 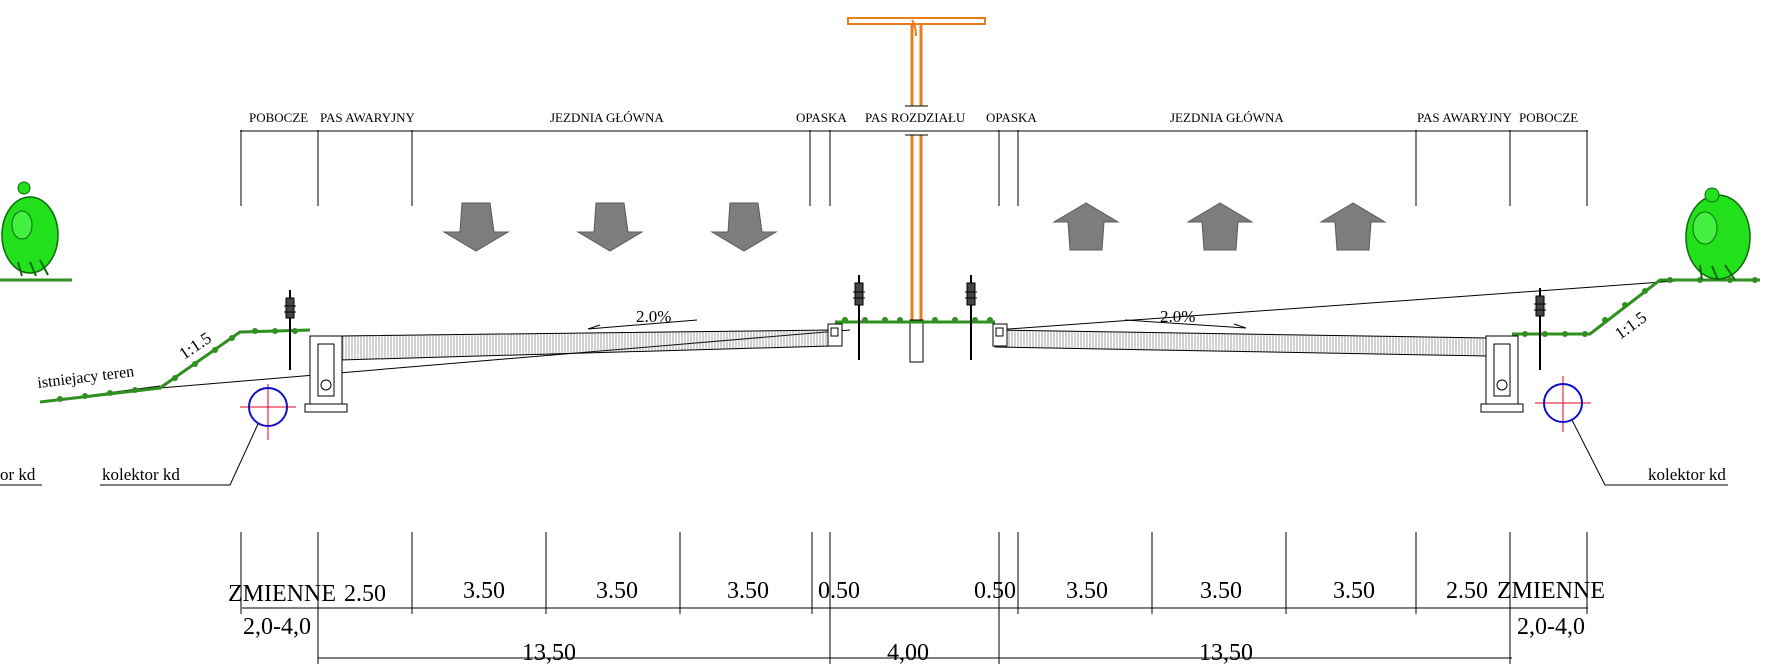 I want to click on dim-left-variable-range: 2,0-4,0, so click(x=277, y=627).